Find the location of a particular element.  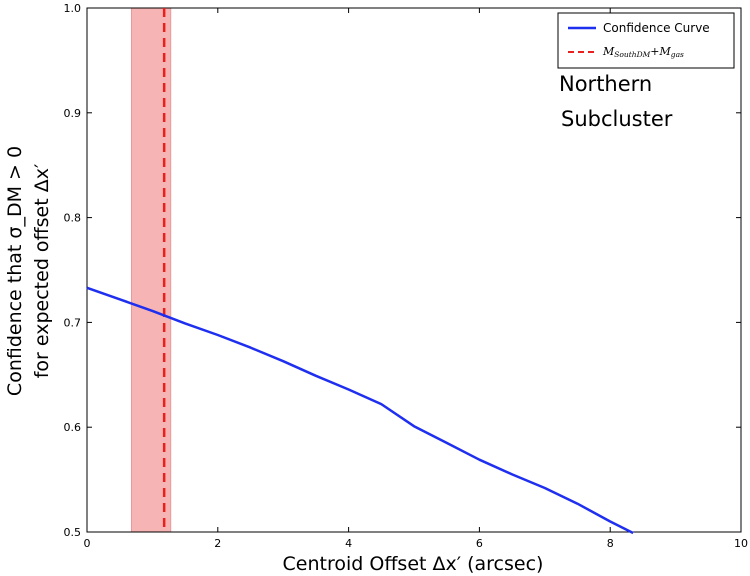

y-tick-label-1: 1.0 is located at coordinates (73, 8).